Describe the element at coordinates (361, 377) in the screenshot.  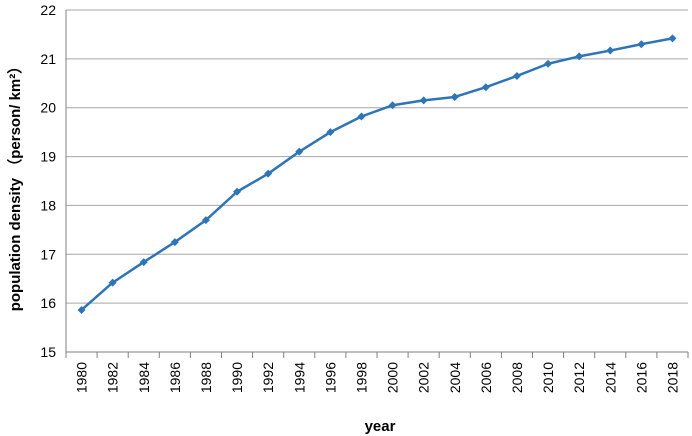
I see `x-tick-label: 1998` at that location.